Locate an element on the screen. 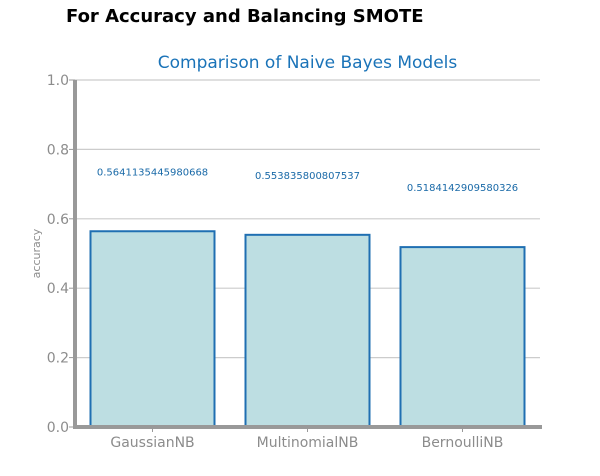  y-tick-label: 0.0 is located at coordinates (58, 428).